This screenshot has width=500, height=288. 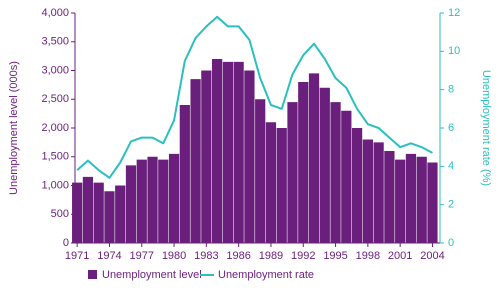 What do you see at coordinates (55, 42) in the screenshot?
I see `y-tick-label: 3,500` at bounding box center [55, 42].